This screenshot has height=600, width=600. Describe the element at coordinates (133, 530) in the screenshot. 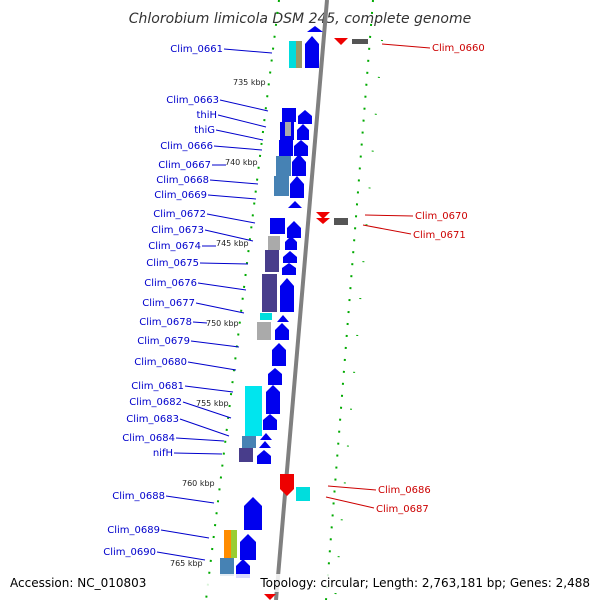

I see `gene-label: Clim_0689` at that location.